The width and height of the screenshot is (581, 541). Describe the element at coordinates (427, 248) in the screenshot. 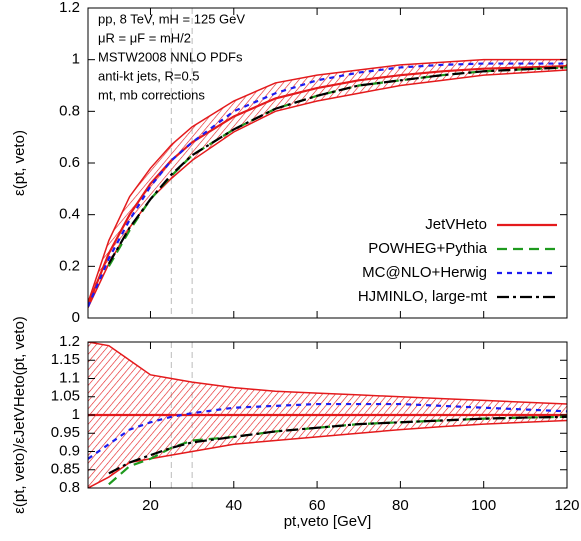

I see `legend-label: POWHEG+Pythia` at that location.